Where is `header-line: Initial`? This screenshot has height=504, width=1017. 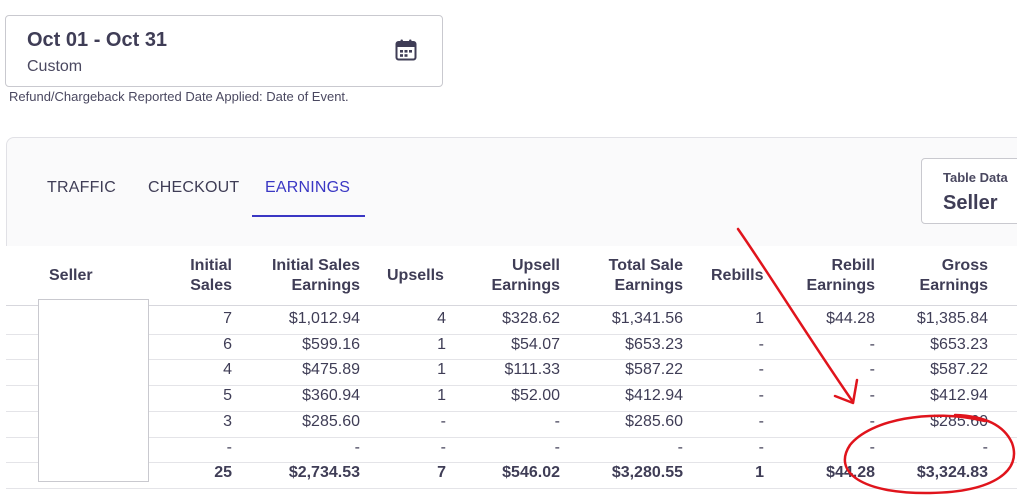 header-line: Initial is located at coordinates (211, 265).